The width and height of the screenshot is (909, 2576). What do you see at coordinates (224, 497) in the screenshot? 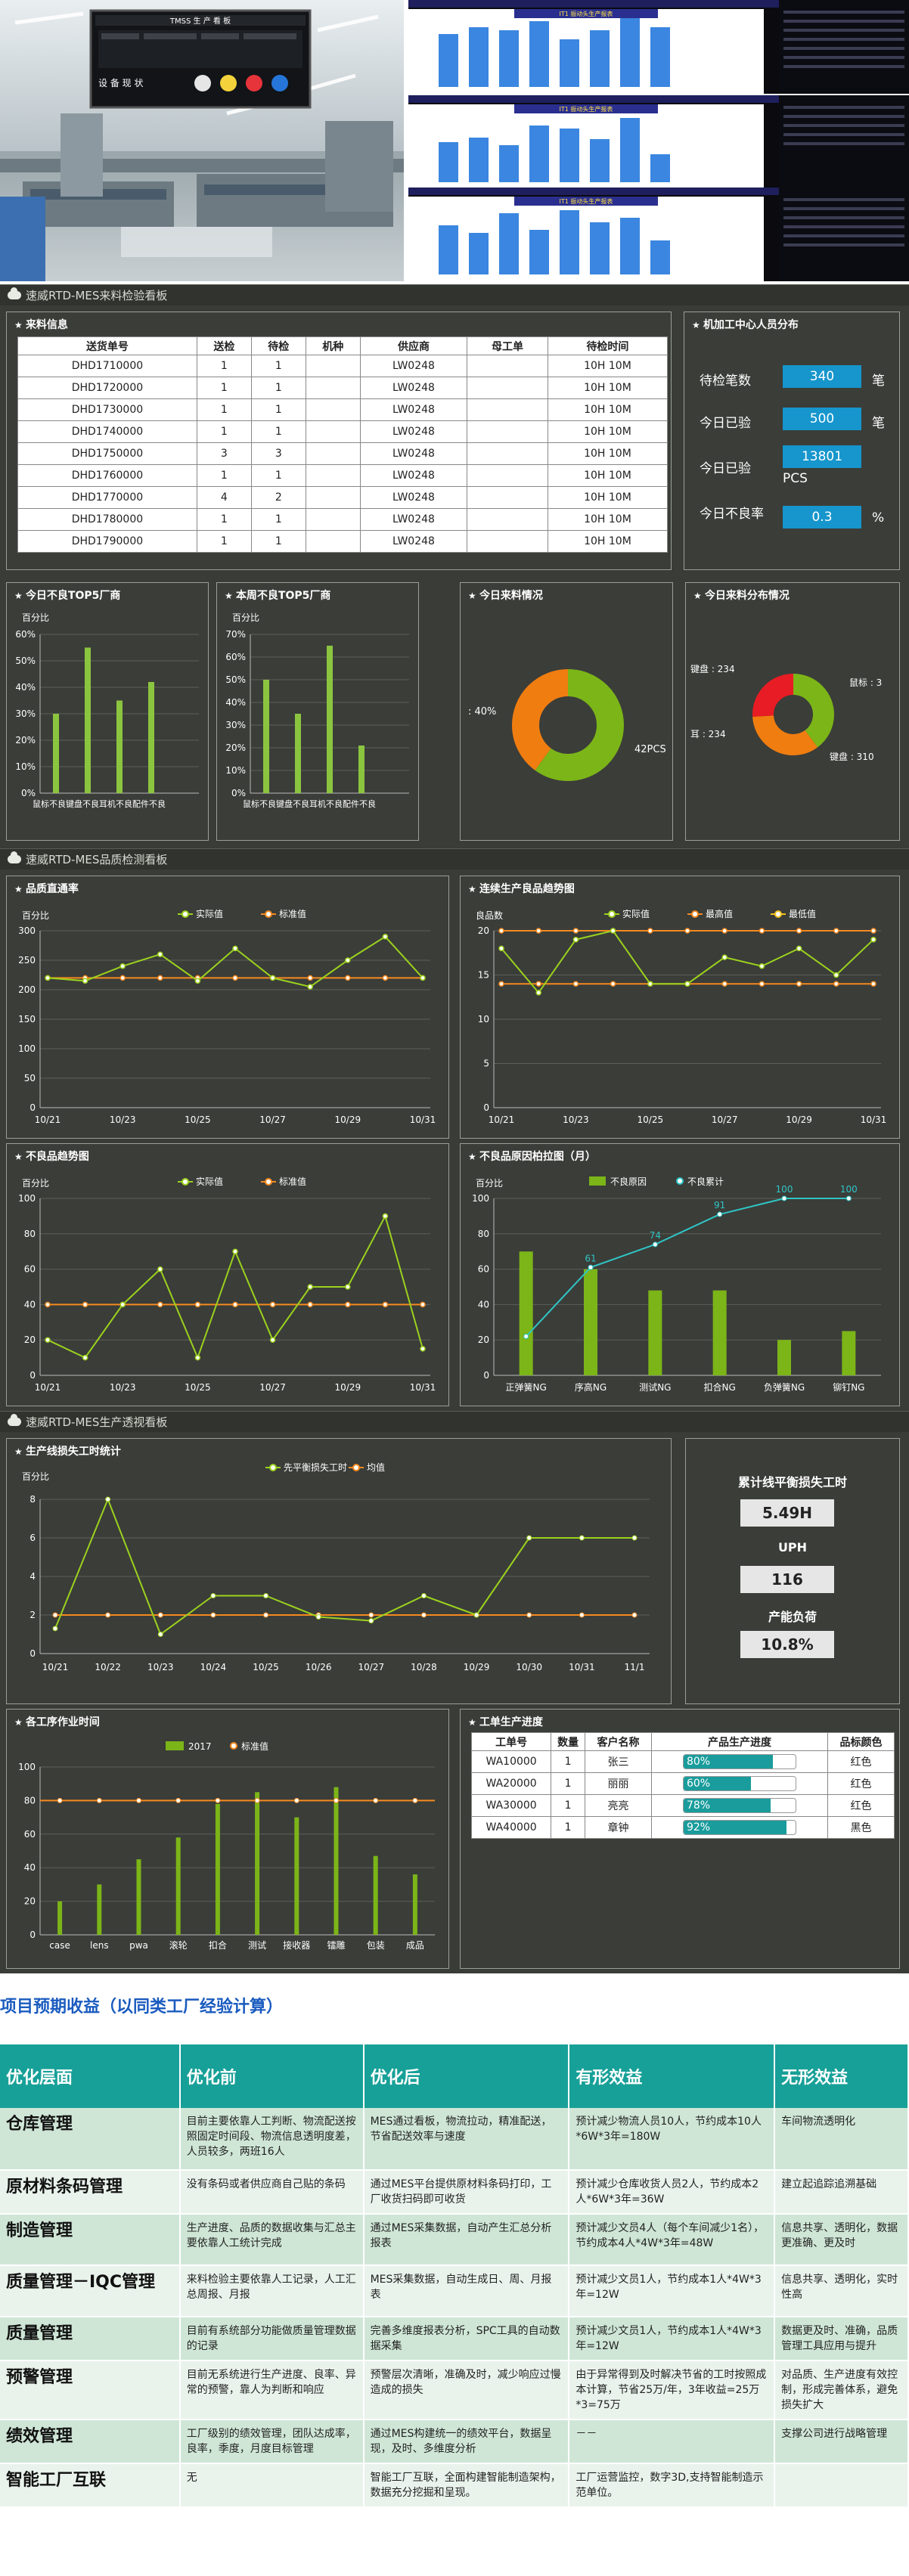
I see `table-cell: 4` at bounding box center [224, 497].